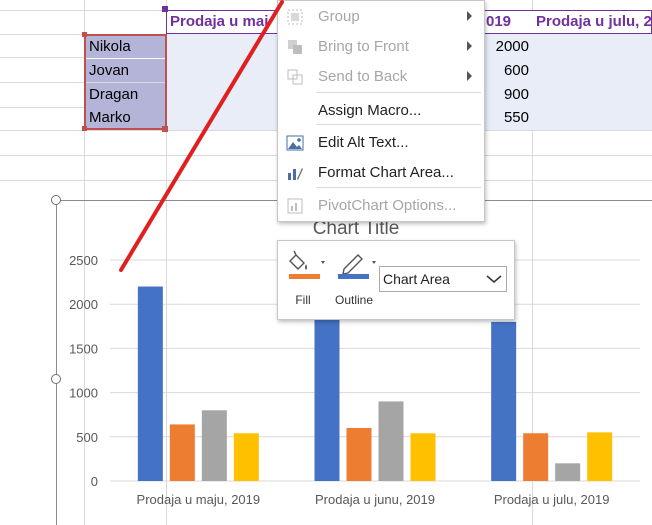  I want to click on chevron-down-icon, so click(494, 279).